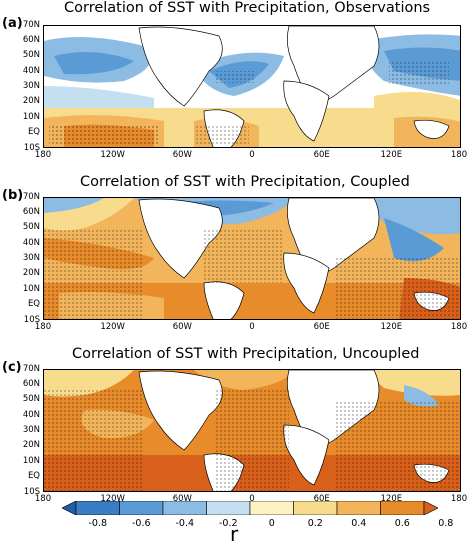 This screenshot has height=546, width=474. What do you see at coordinates (69, 508) in the screenshot?
I see `colorbar-min-arrow` at bounding box center [69, 508].